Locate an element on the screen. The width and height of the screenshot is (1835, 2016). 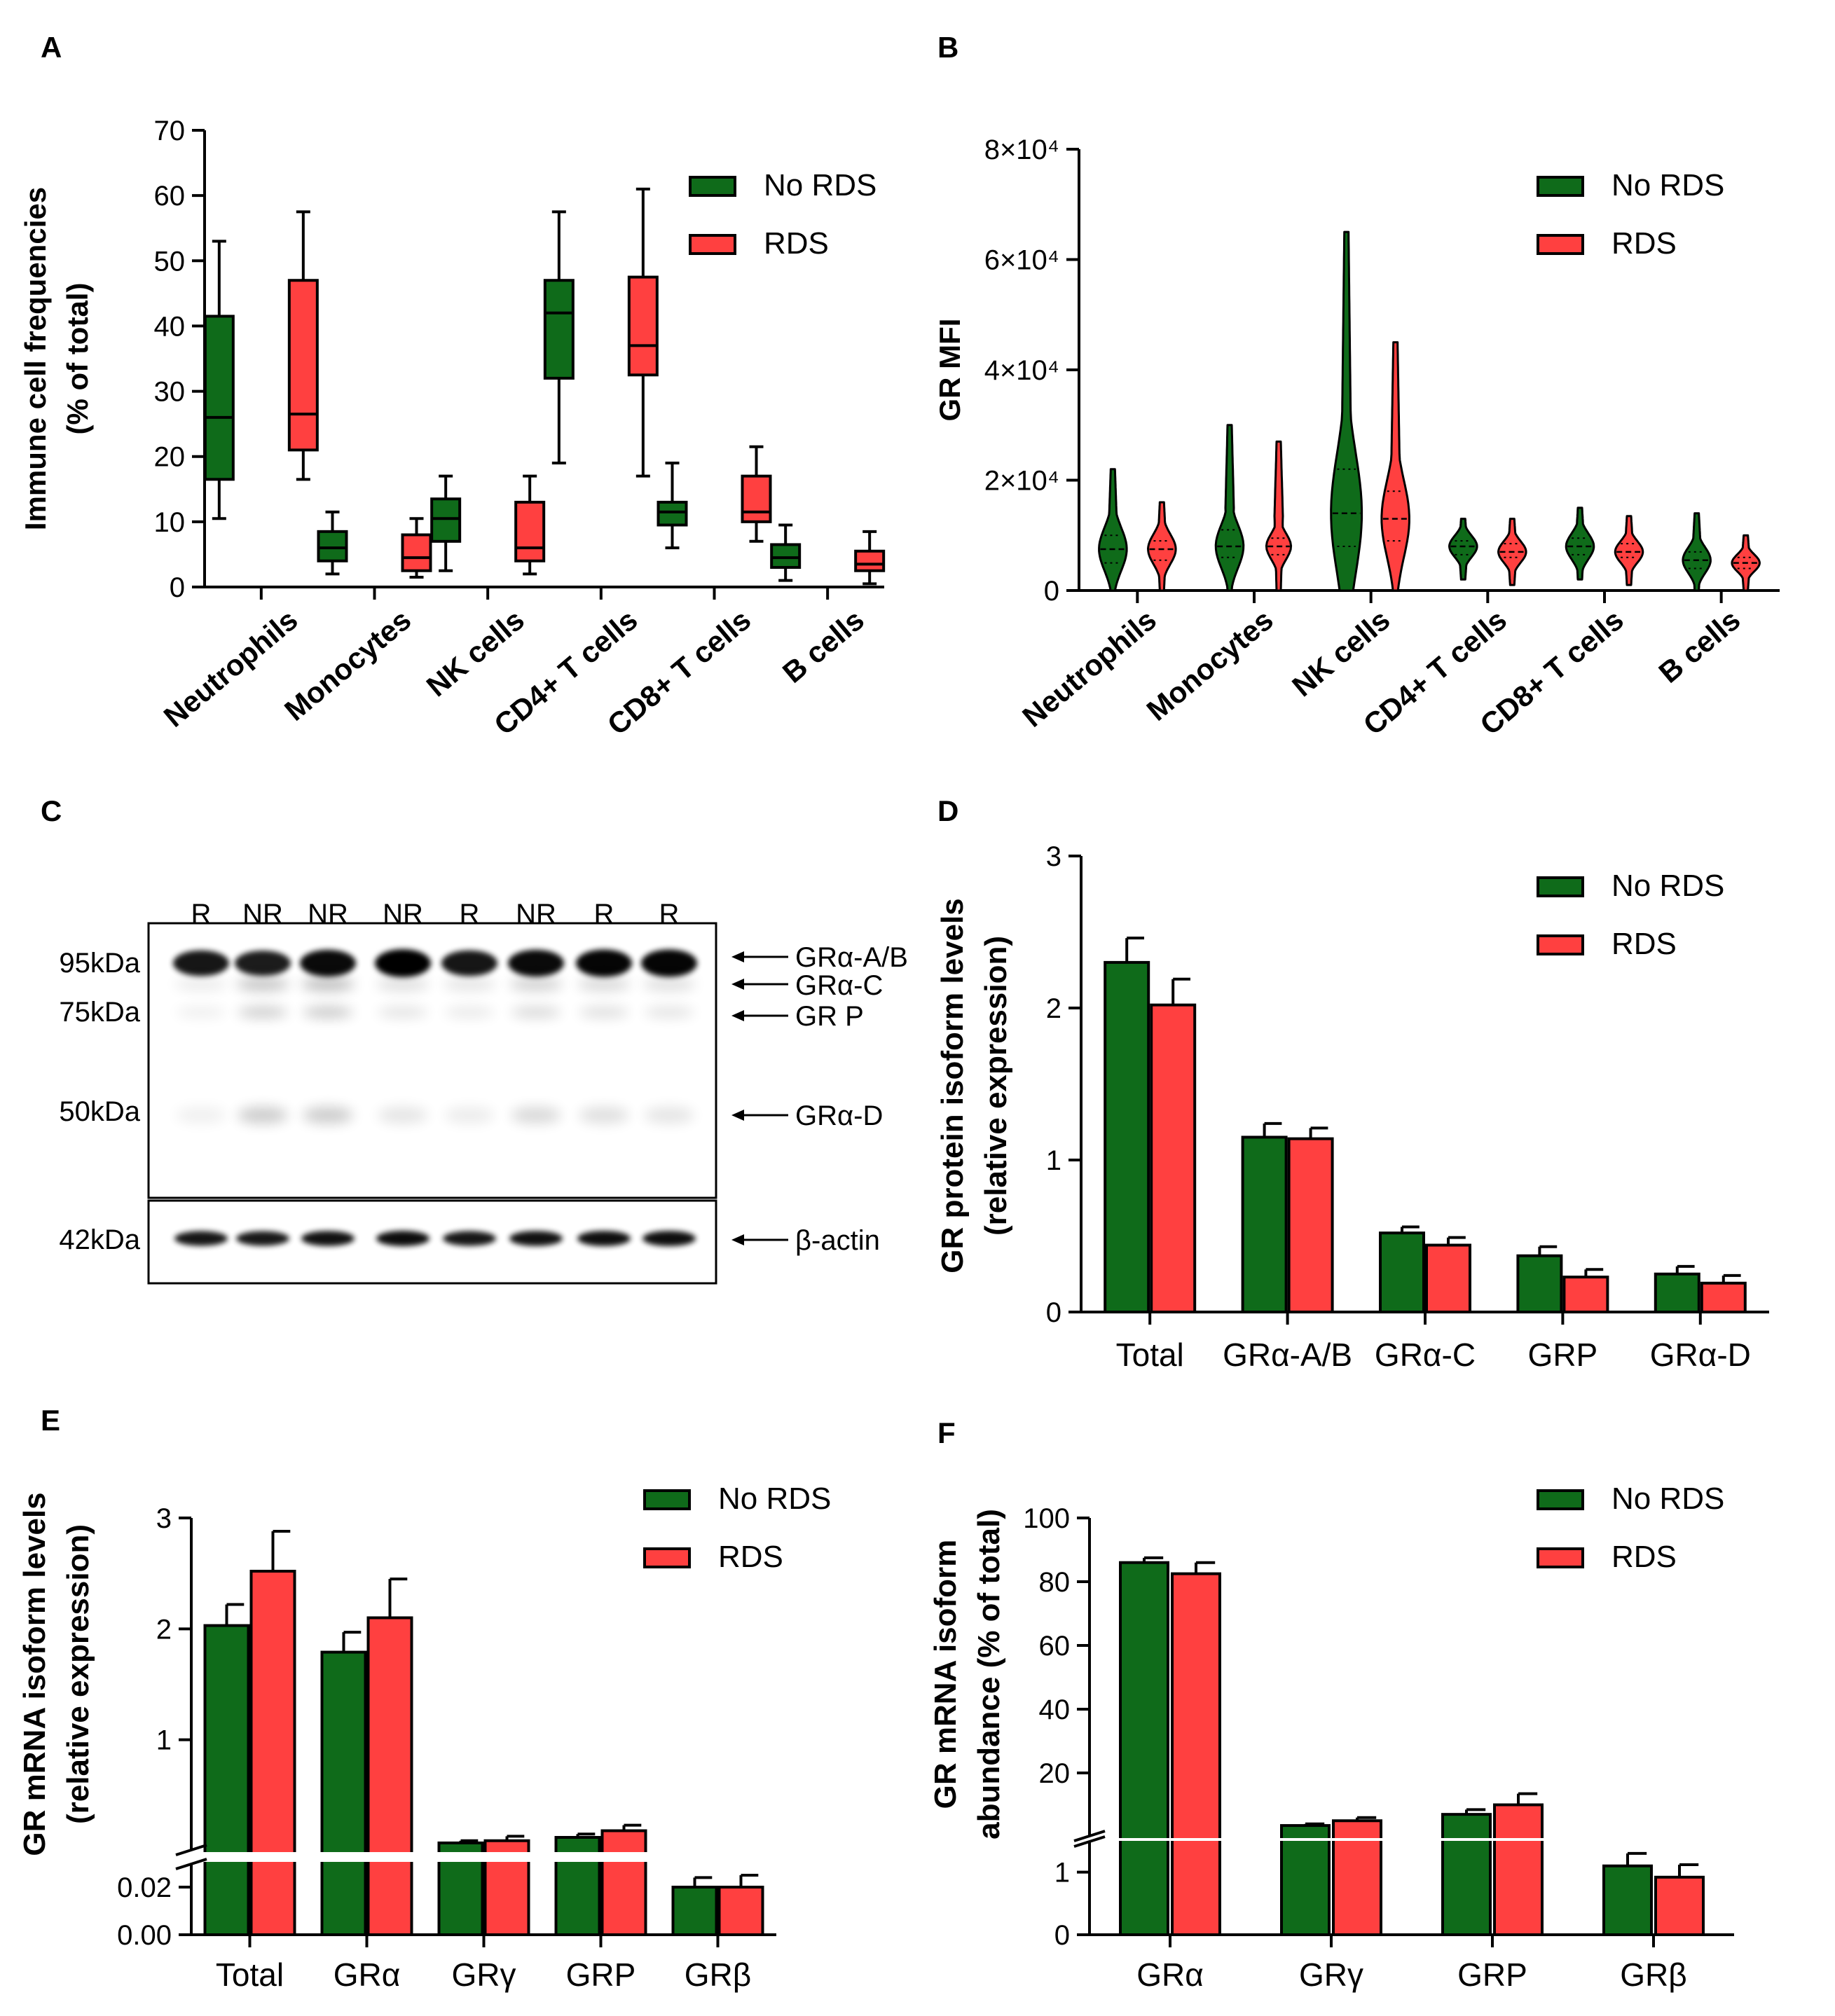
y-tick-label: 60 is located at coordinates (1055, 1646).